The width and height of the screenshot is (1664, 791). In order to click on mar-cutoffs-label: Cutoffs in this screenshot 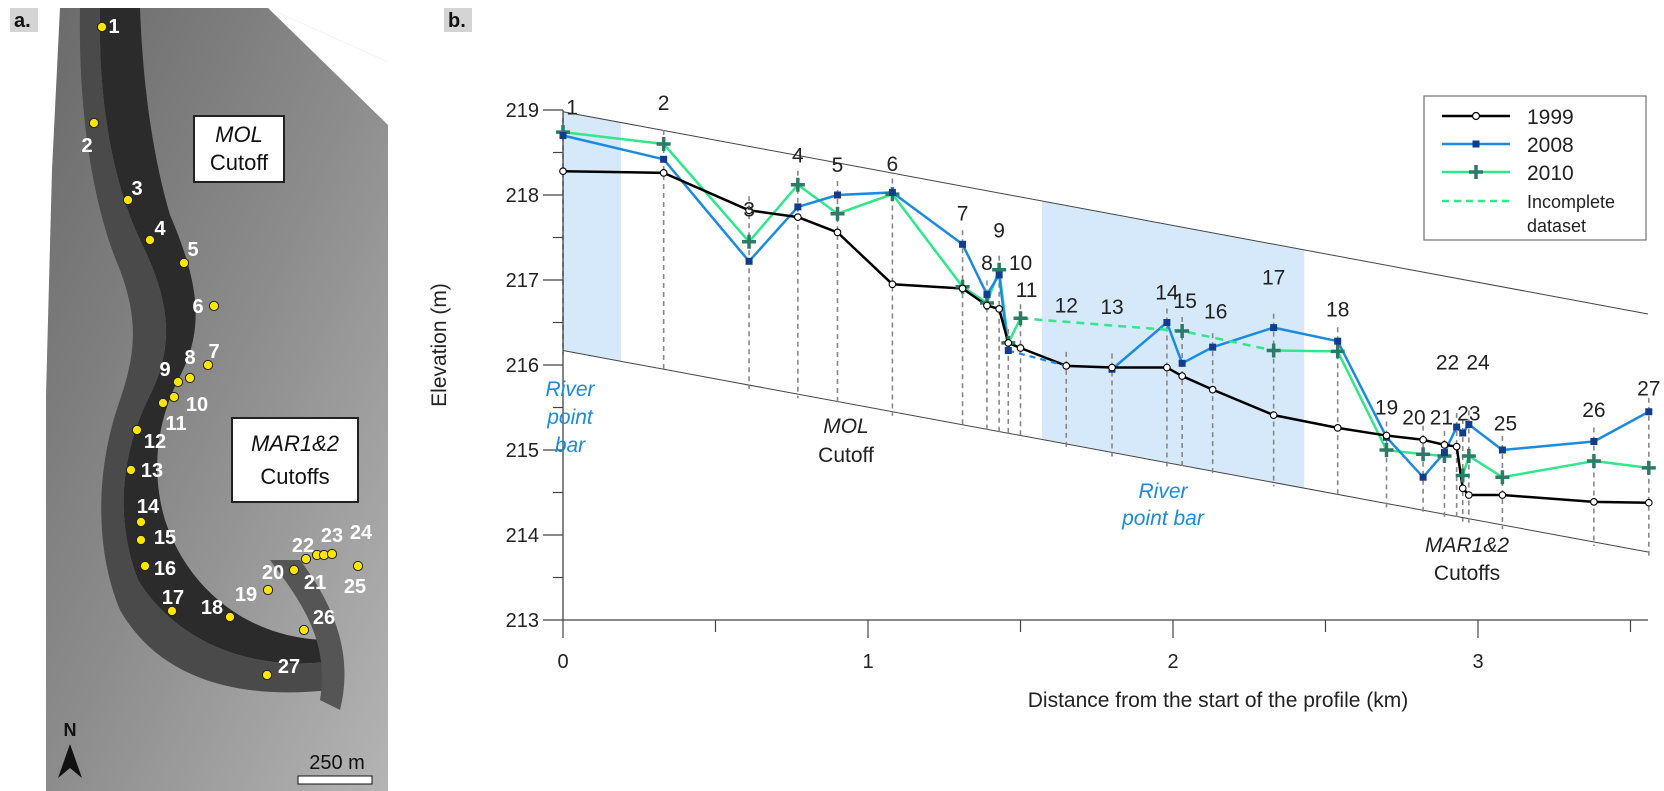, I will do `click(294, 476)`.